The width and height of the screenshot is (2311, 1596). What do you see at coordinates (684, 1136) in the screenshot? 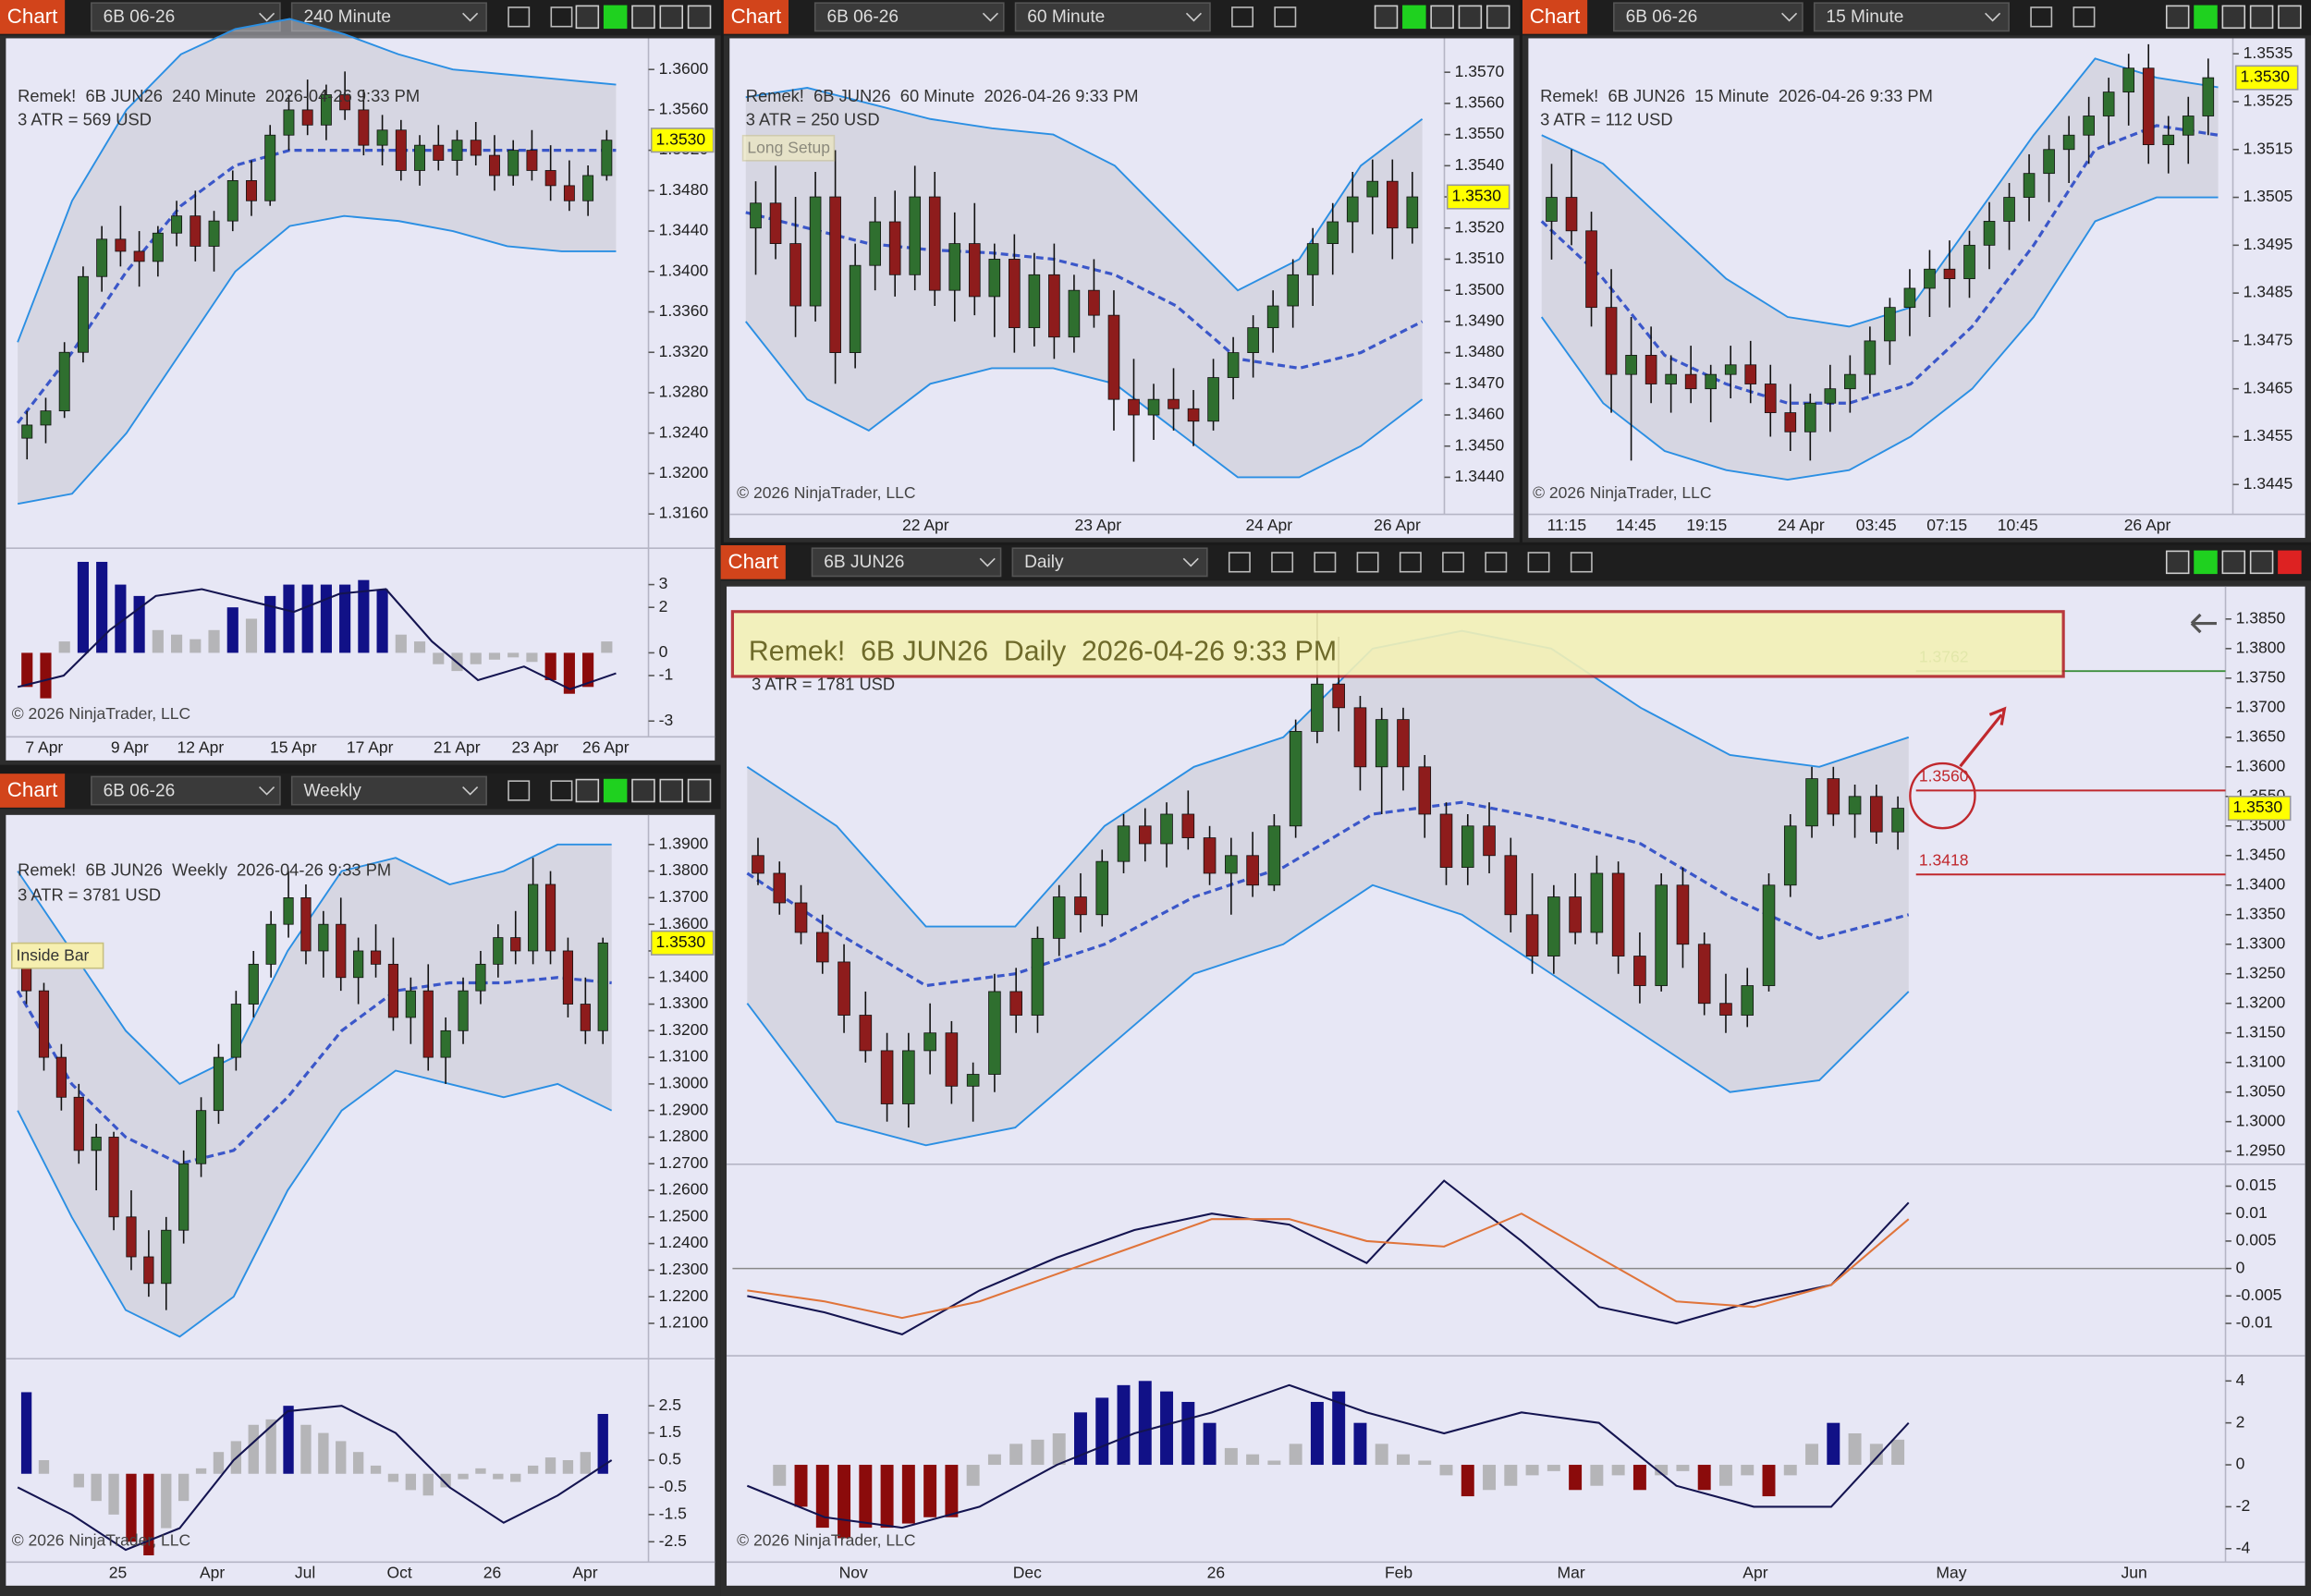
I see `y-tick-label: 1.2800` at bounding box center [684, 1136].